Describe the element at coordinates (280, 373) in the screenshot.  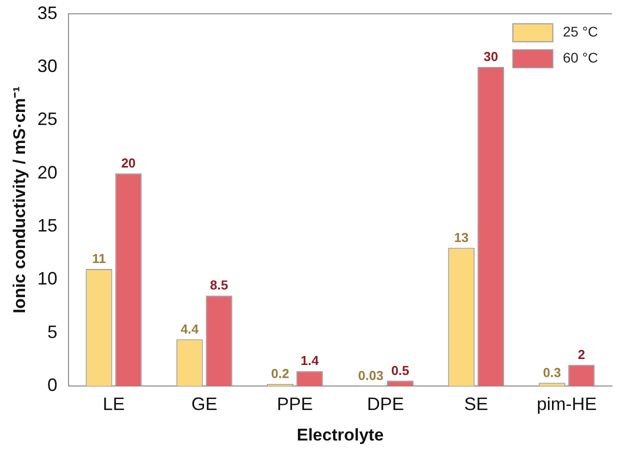
I see `data-label: 0.2` at that location.